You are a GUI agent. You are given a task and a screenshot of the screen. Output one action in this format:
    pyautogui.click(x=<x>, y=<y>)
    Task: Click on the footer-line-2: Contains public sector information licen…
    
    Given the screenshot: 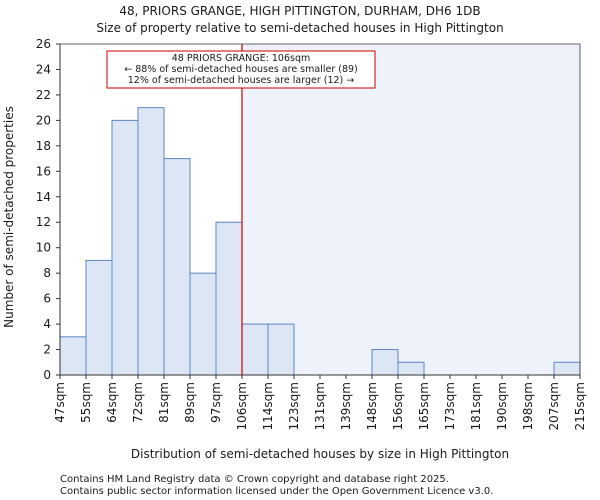 What is the action you would take?
    pyautogui.click(x=276, y=491)
    